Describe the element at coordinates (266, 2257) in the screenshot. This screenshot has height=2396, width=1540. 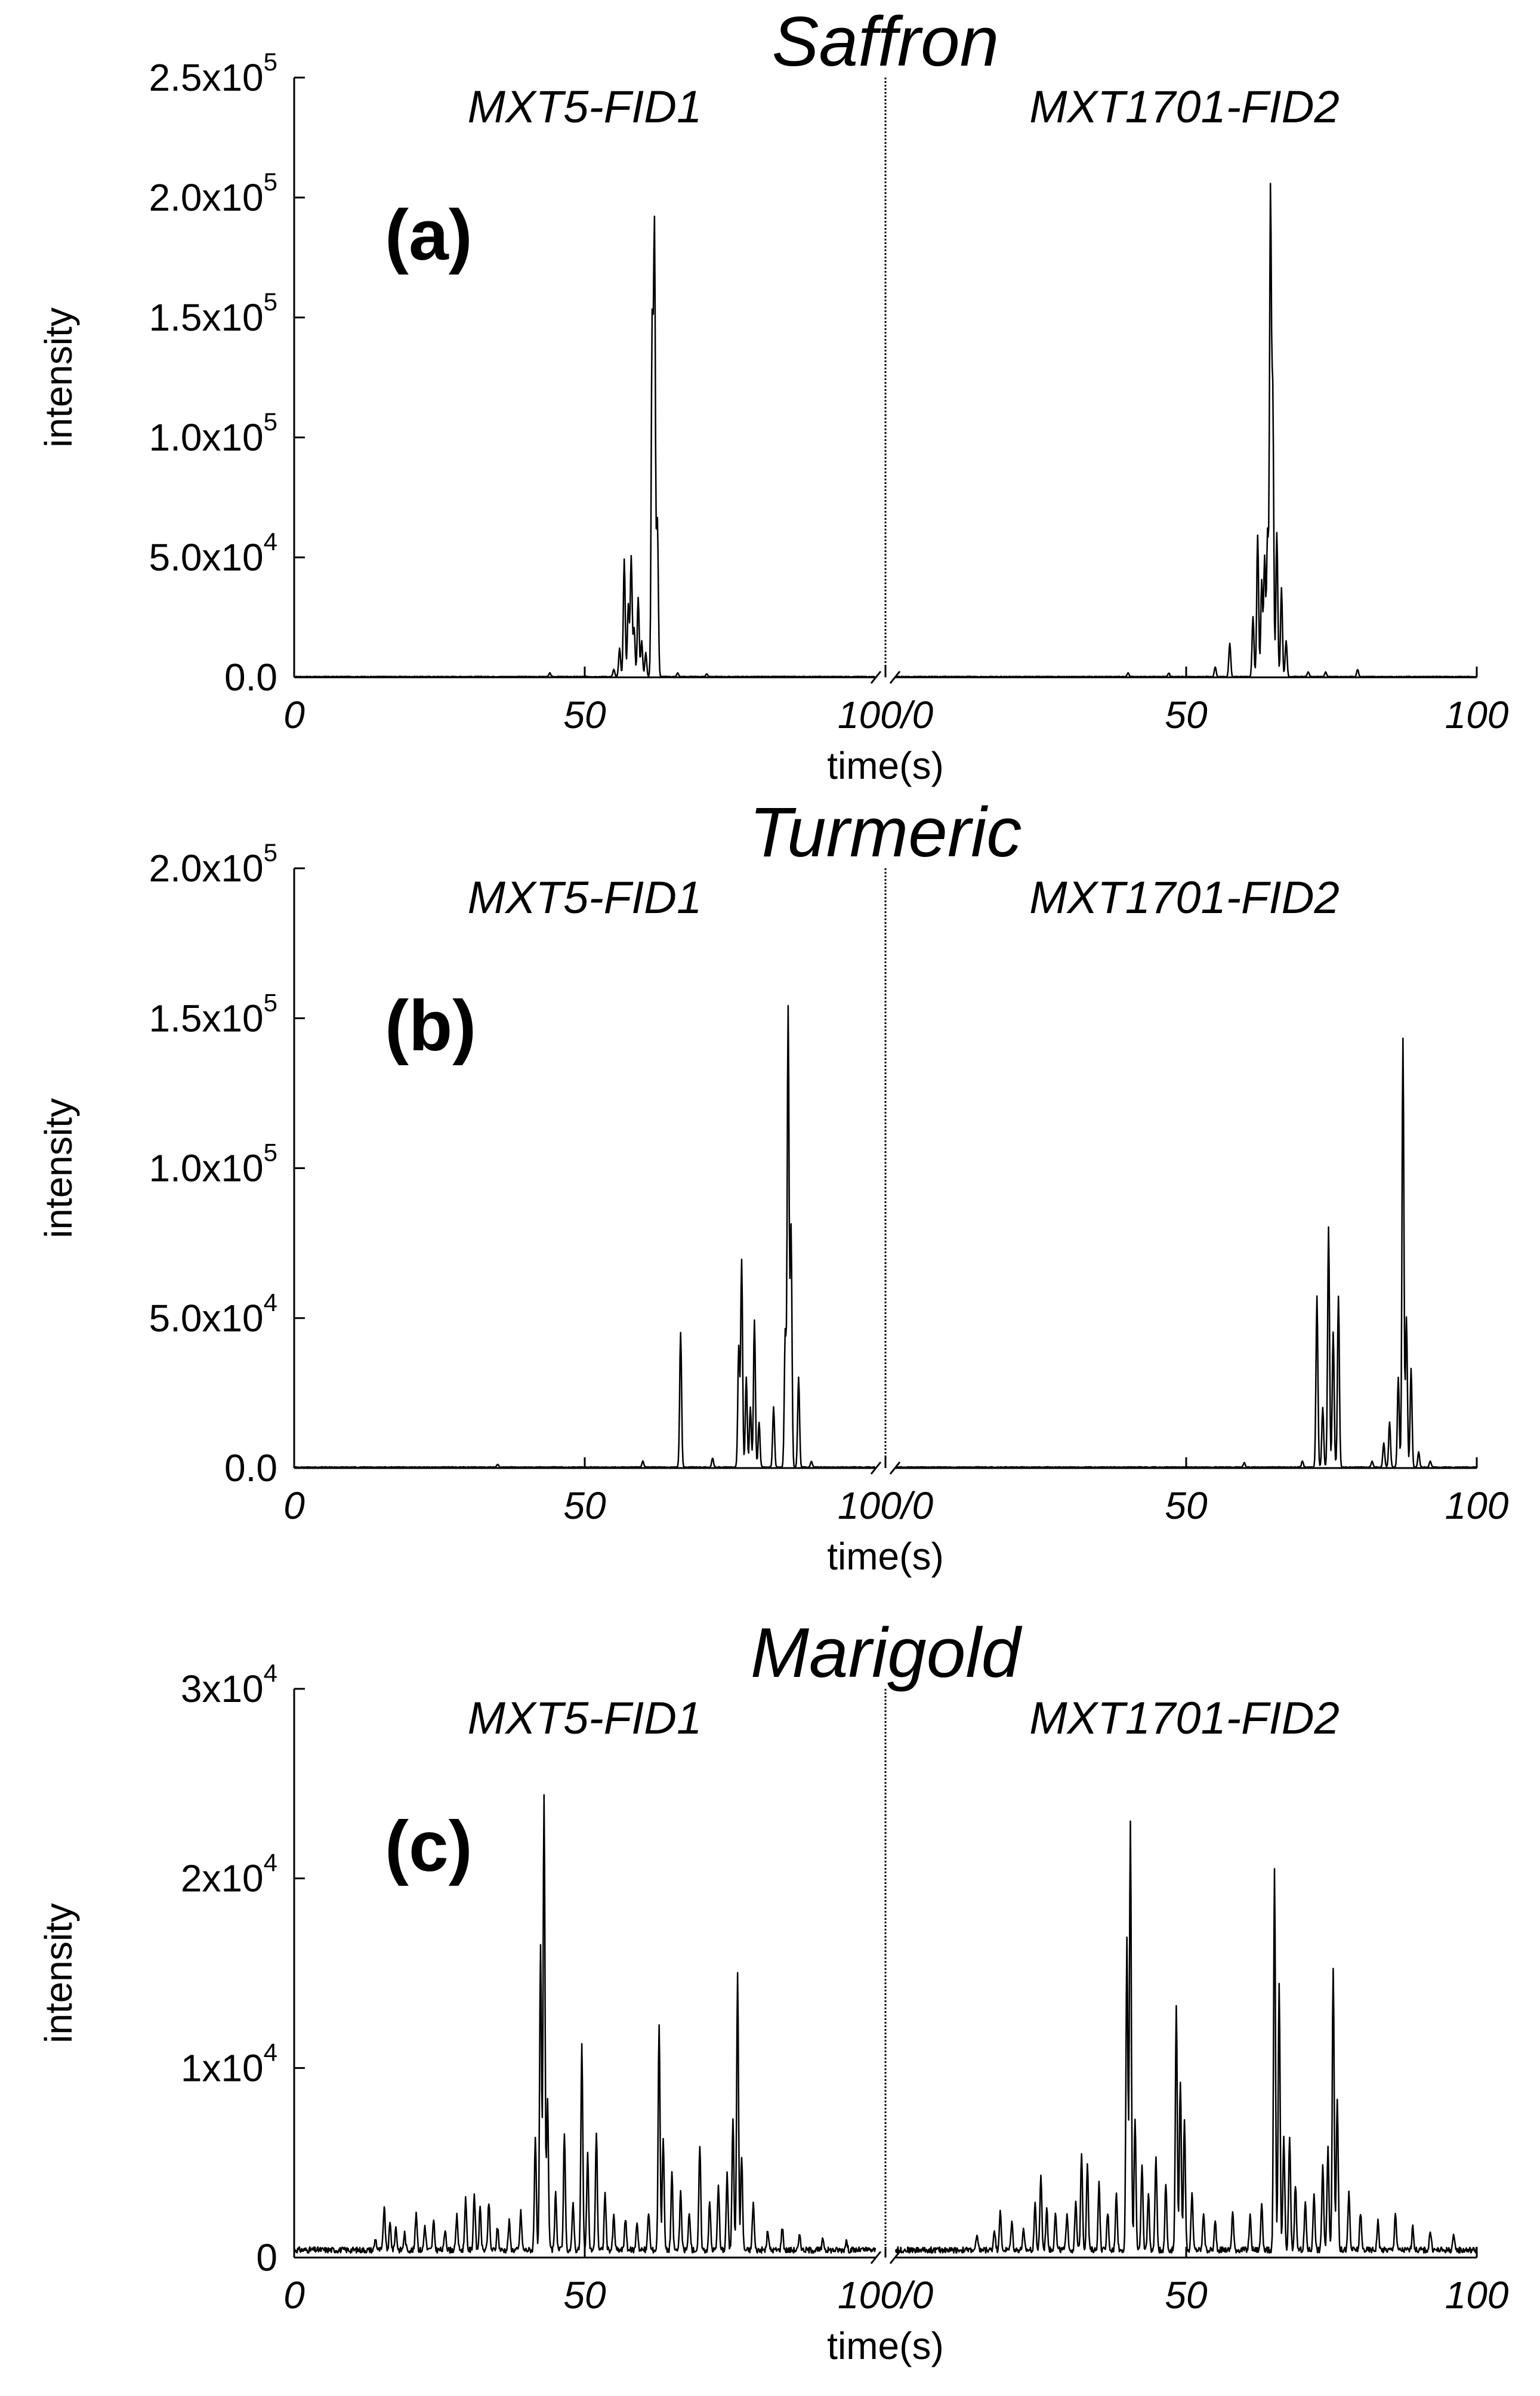
I see `y-tick-label: 0` at that location.